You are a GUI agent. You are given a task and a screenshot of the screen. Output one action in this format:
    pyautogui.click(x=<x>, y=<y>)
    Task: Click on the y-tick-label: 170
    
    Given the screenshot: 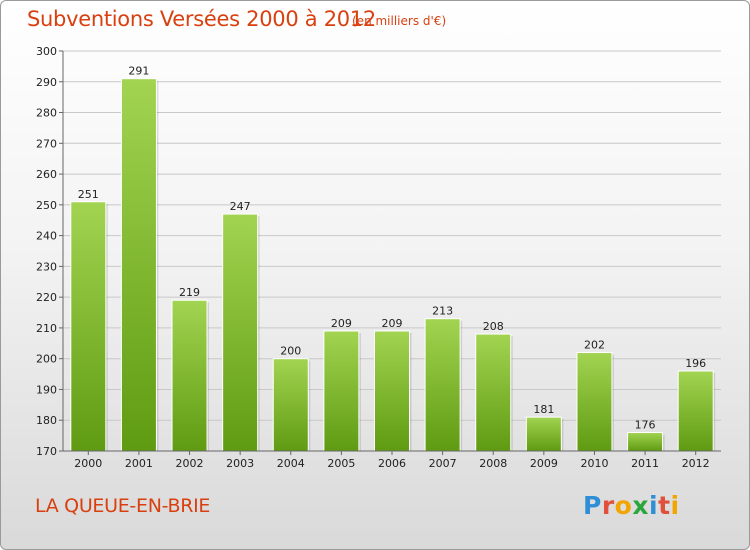 What is the action you would take?
    pyautogui.click(x=46, y=451)
    